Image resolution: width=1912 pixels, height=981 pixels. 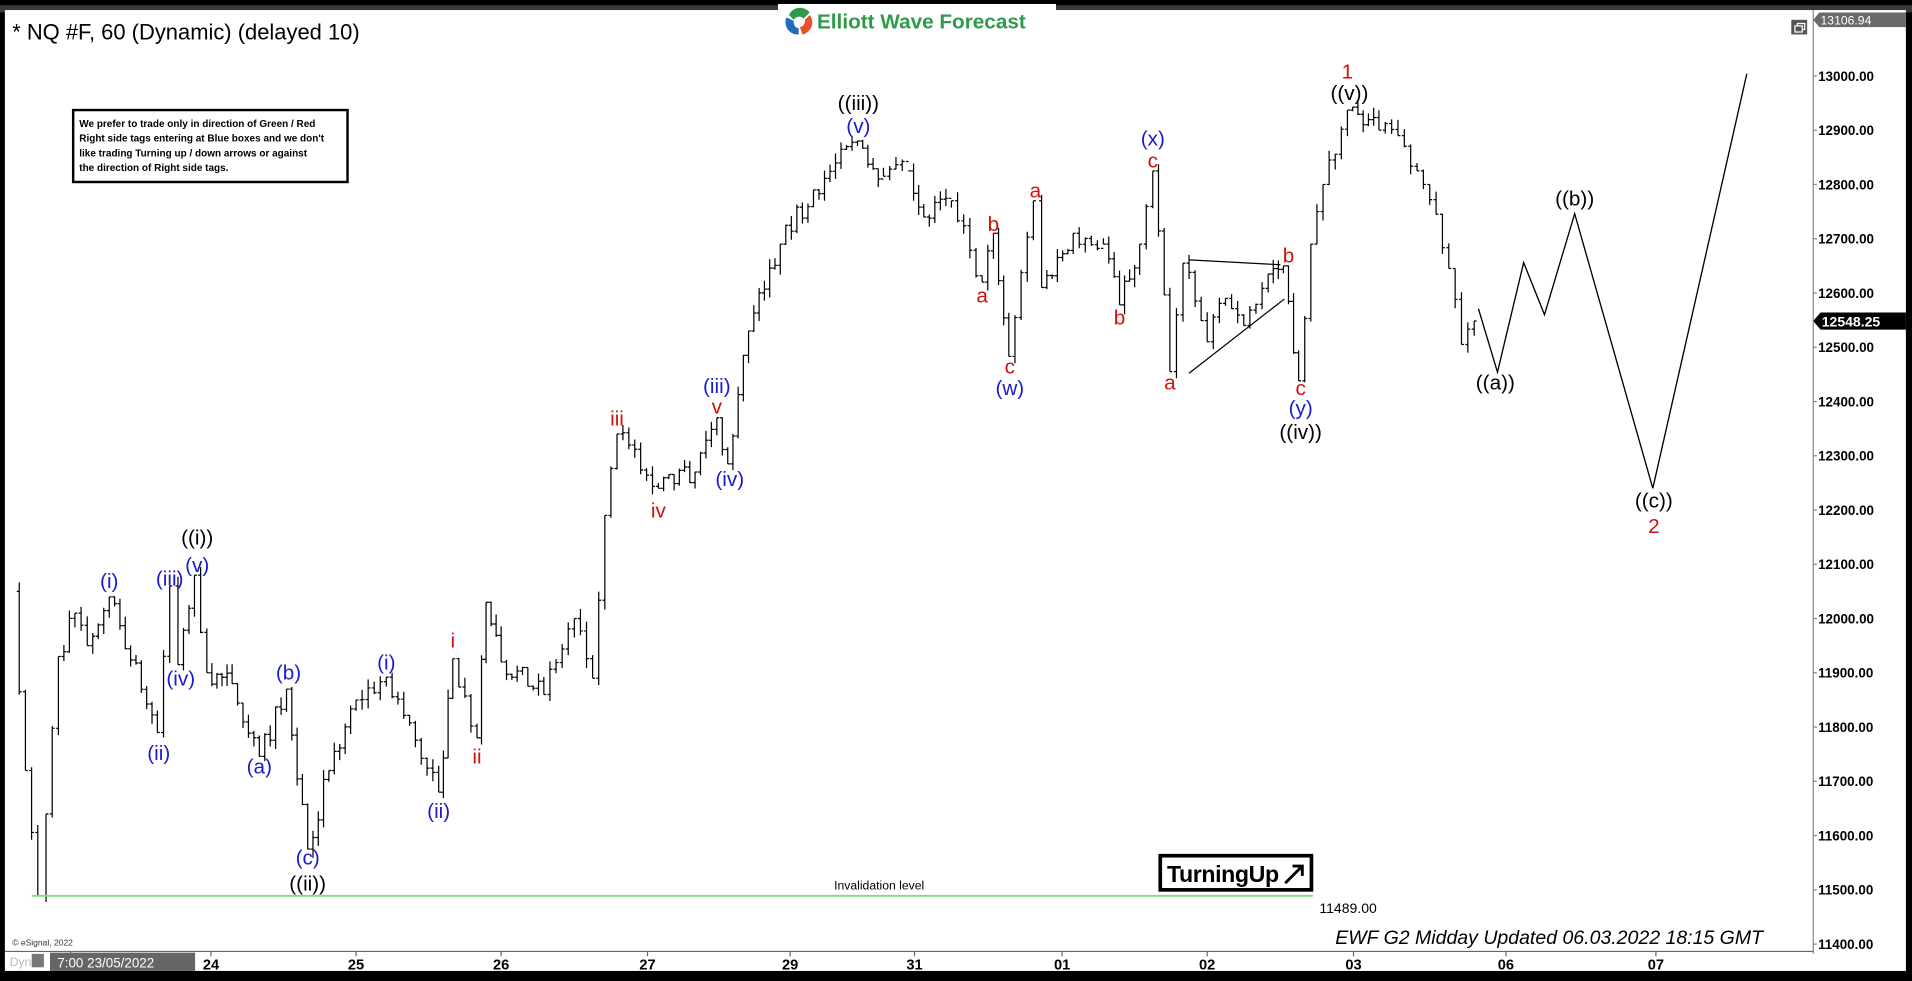 What do you see at coordinates (1846, 293) in the screenshot?
I see `y-tick-label: 12600.00` at bounding box center [1846, 293].